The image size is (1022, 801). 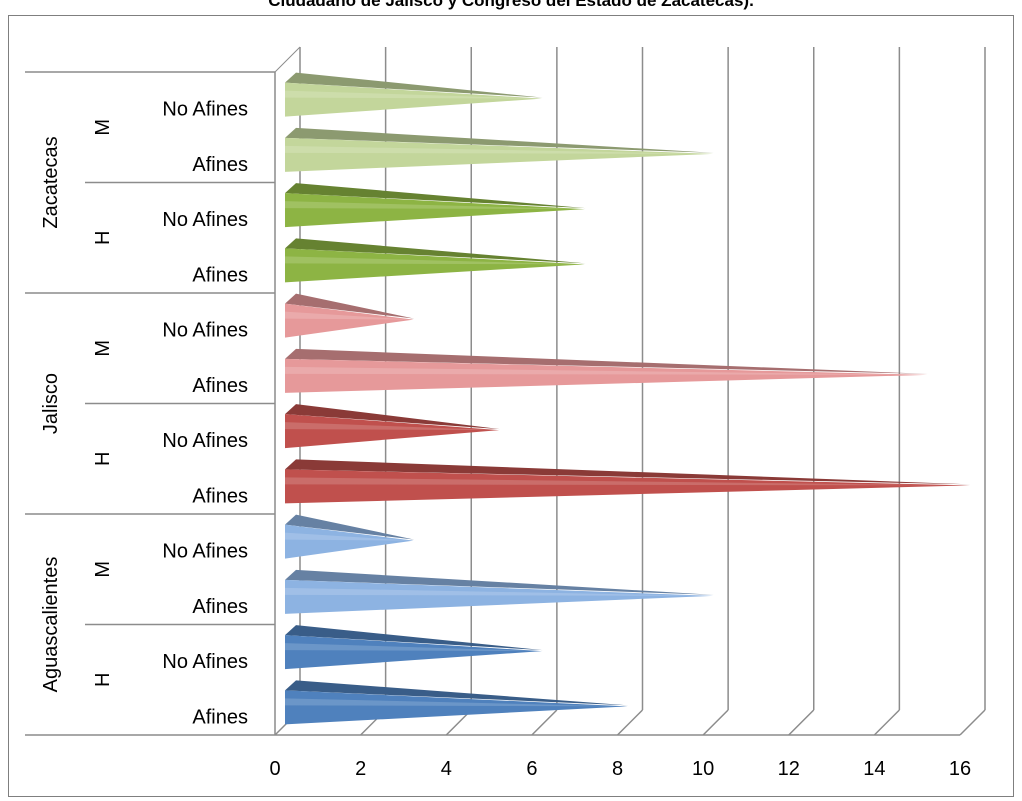 I want to click on x-tick-label: 2, so click(x=360, y=769).